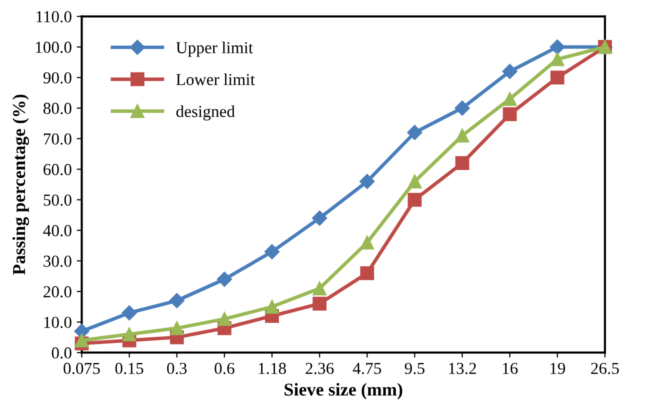 The height and width of the screenshot is (410, 654). What do you see at coordinates (320, 368) in the screenshot?
I see `x-tick-label: 2.36` at bounding box center [320, 368].